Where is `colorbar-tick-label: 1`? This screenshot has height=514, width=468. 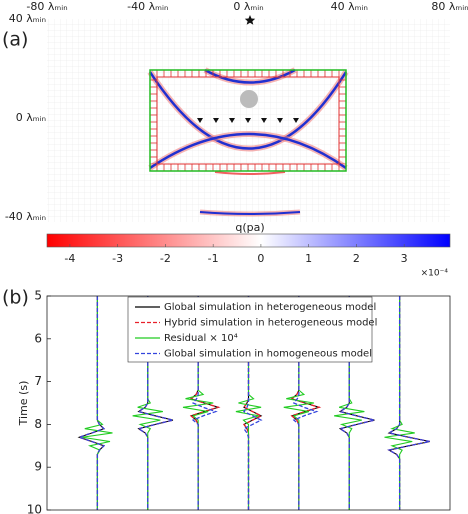
colorbar-tick-label: 1 is located at coordinates (308, 258).